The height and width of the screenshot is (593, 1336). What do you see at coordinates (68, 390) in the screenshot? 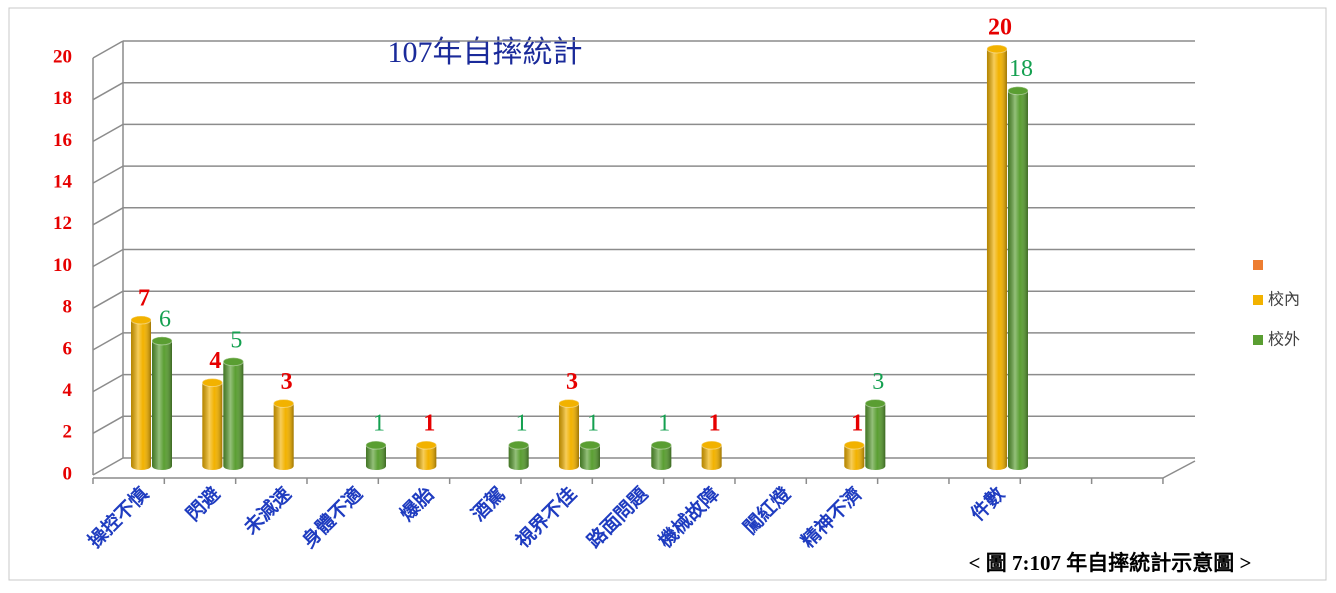
I see `y-tick-label: 4` at bounding box center [68, 390].